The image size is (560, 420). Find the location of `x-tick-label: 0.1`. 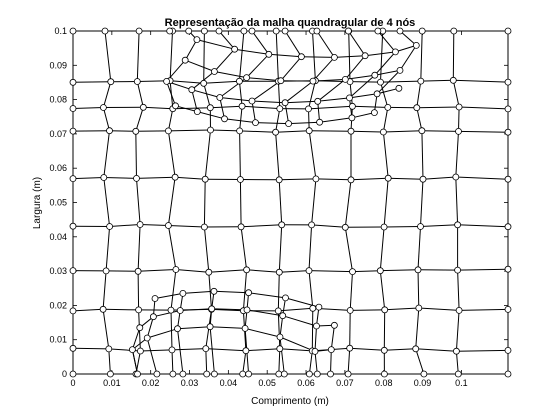

x-tick-label: 0.1 is located at coordinates (461, 383).